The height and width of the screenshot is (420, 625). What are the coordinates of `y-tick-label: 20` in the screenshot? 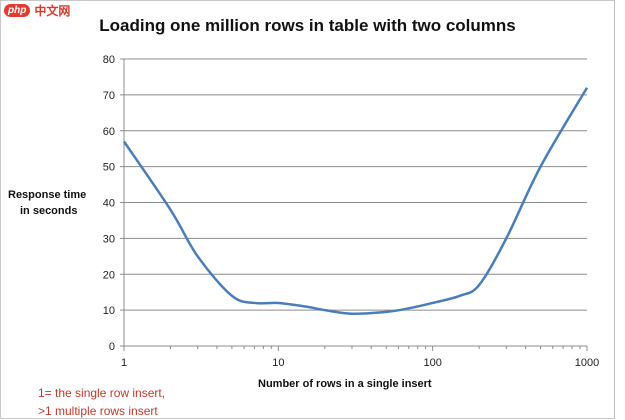 It's located at (109, 275).